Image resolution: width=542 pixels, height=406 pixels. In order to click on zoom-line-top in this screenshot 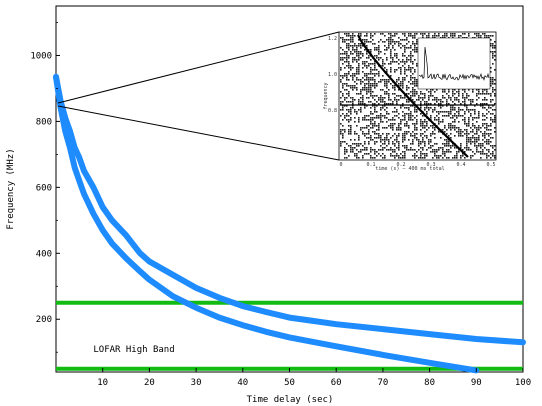, I will do `click(198, 67)`.